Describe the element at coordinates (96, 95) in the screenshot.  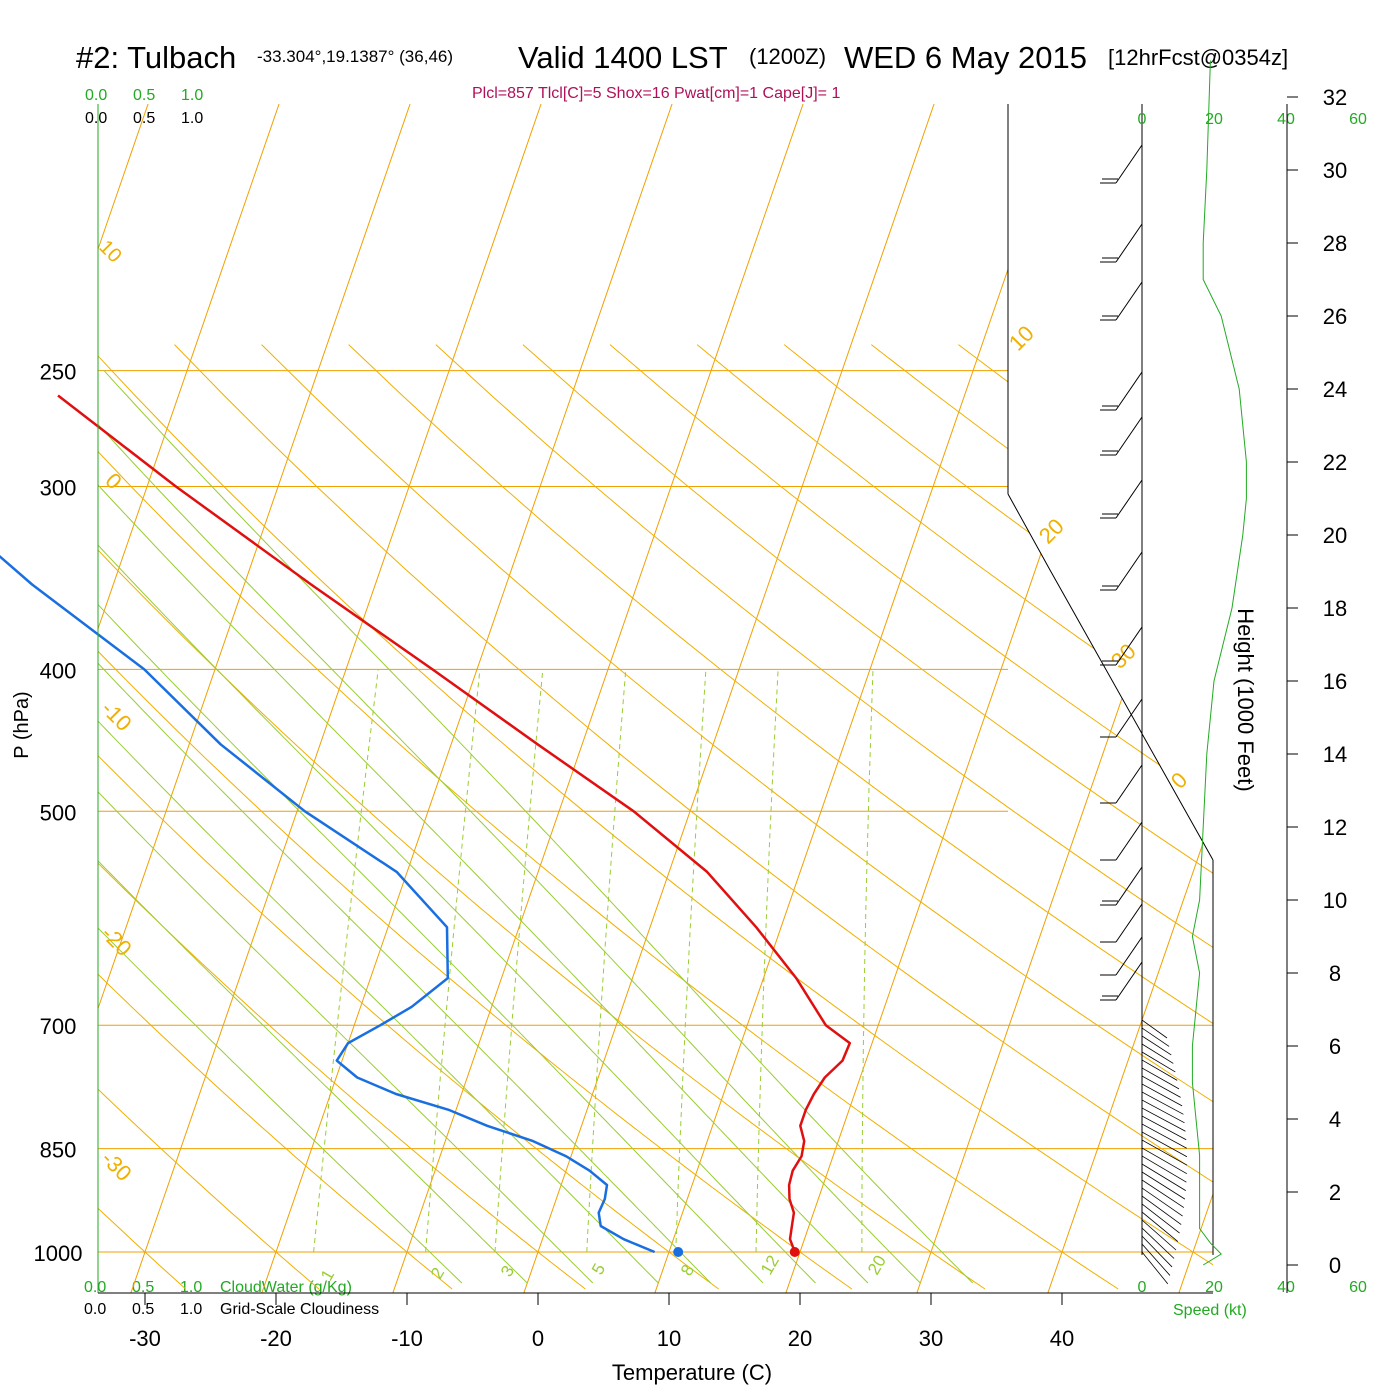
I see `cloudwater-top-tick-0: 0.0` at that location.